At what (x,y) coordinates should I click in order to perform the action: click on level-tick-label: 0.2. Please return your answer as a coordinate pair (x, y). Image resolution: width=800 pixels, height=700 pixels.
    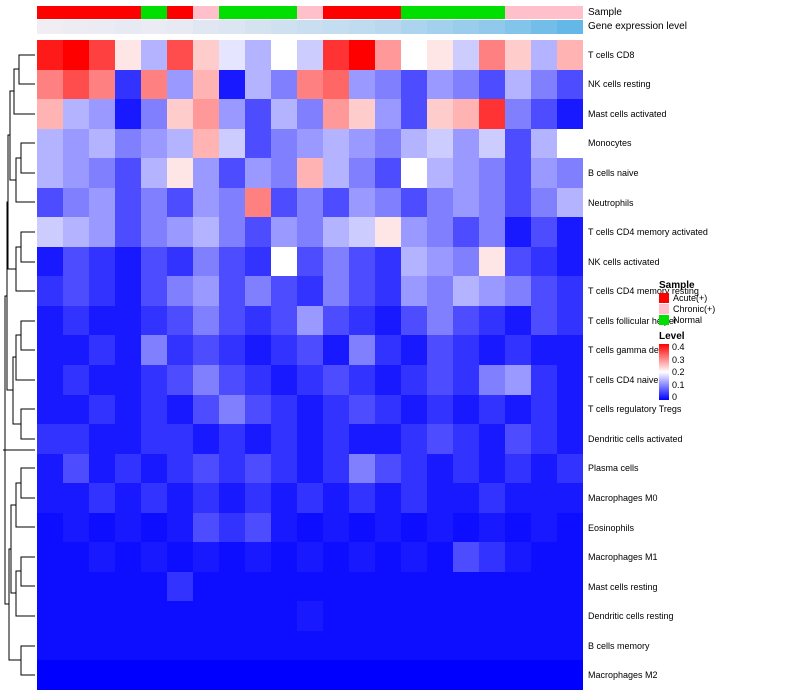
    Looking at the image, I should click on (678, 372).